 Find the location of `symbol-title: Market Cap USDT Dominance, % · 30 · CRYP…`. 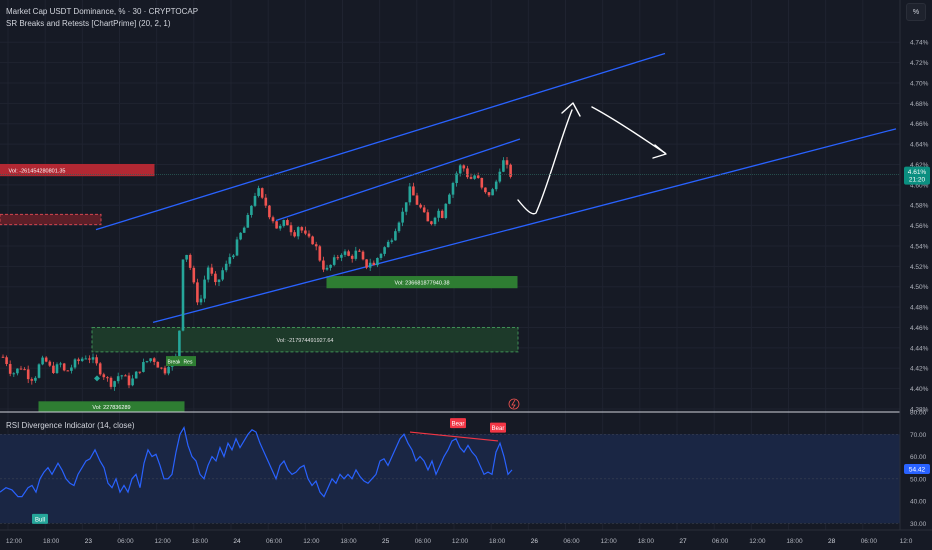

symbol-title: Market Cap USDT Dominance, % · 30 · CRYP… is located at coordinates (102, 11).